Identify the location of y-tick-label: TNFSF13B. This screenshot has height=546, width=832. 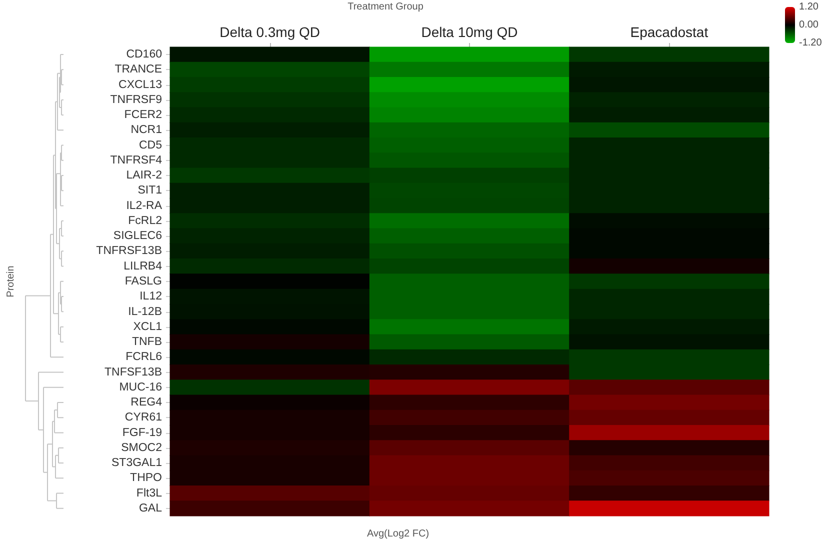
(133, 372).